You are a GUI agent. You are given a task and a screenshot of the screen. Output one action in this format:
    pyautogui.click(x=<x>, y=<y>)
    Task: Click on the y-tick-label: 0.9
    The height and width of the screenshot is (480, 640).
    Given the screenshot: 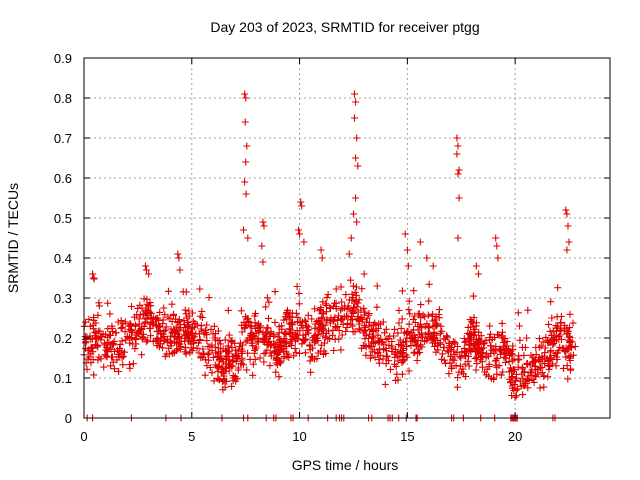 What is the action you would take?
    pyautogui.click(x=63, y=58)
    